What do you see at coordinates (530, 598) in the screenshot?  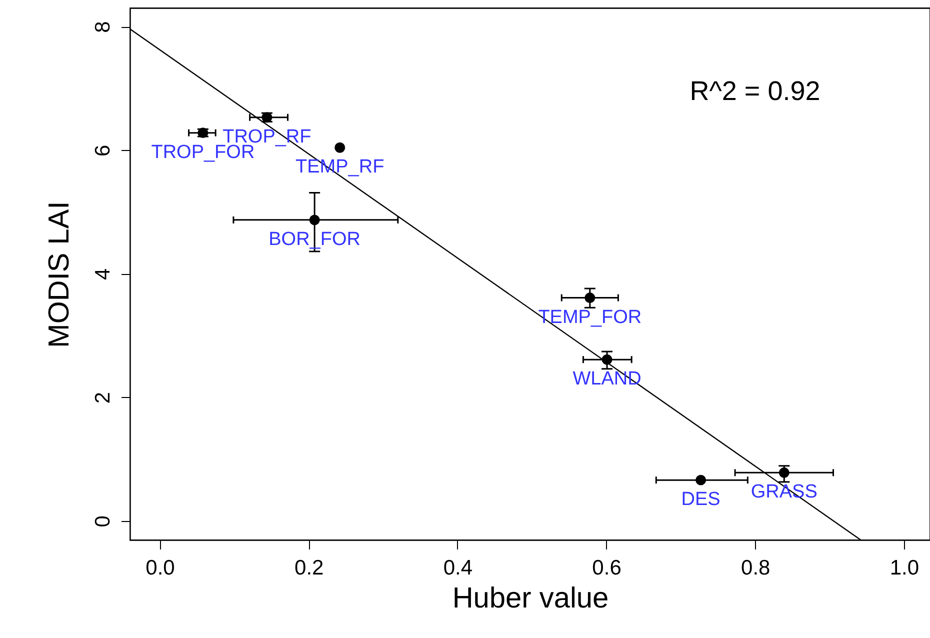 I see `x-axis-title: Huber value` at bounding box center [530, 598].